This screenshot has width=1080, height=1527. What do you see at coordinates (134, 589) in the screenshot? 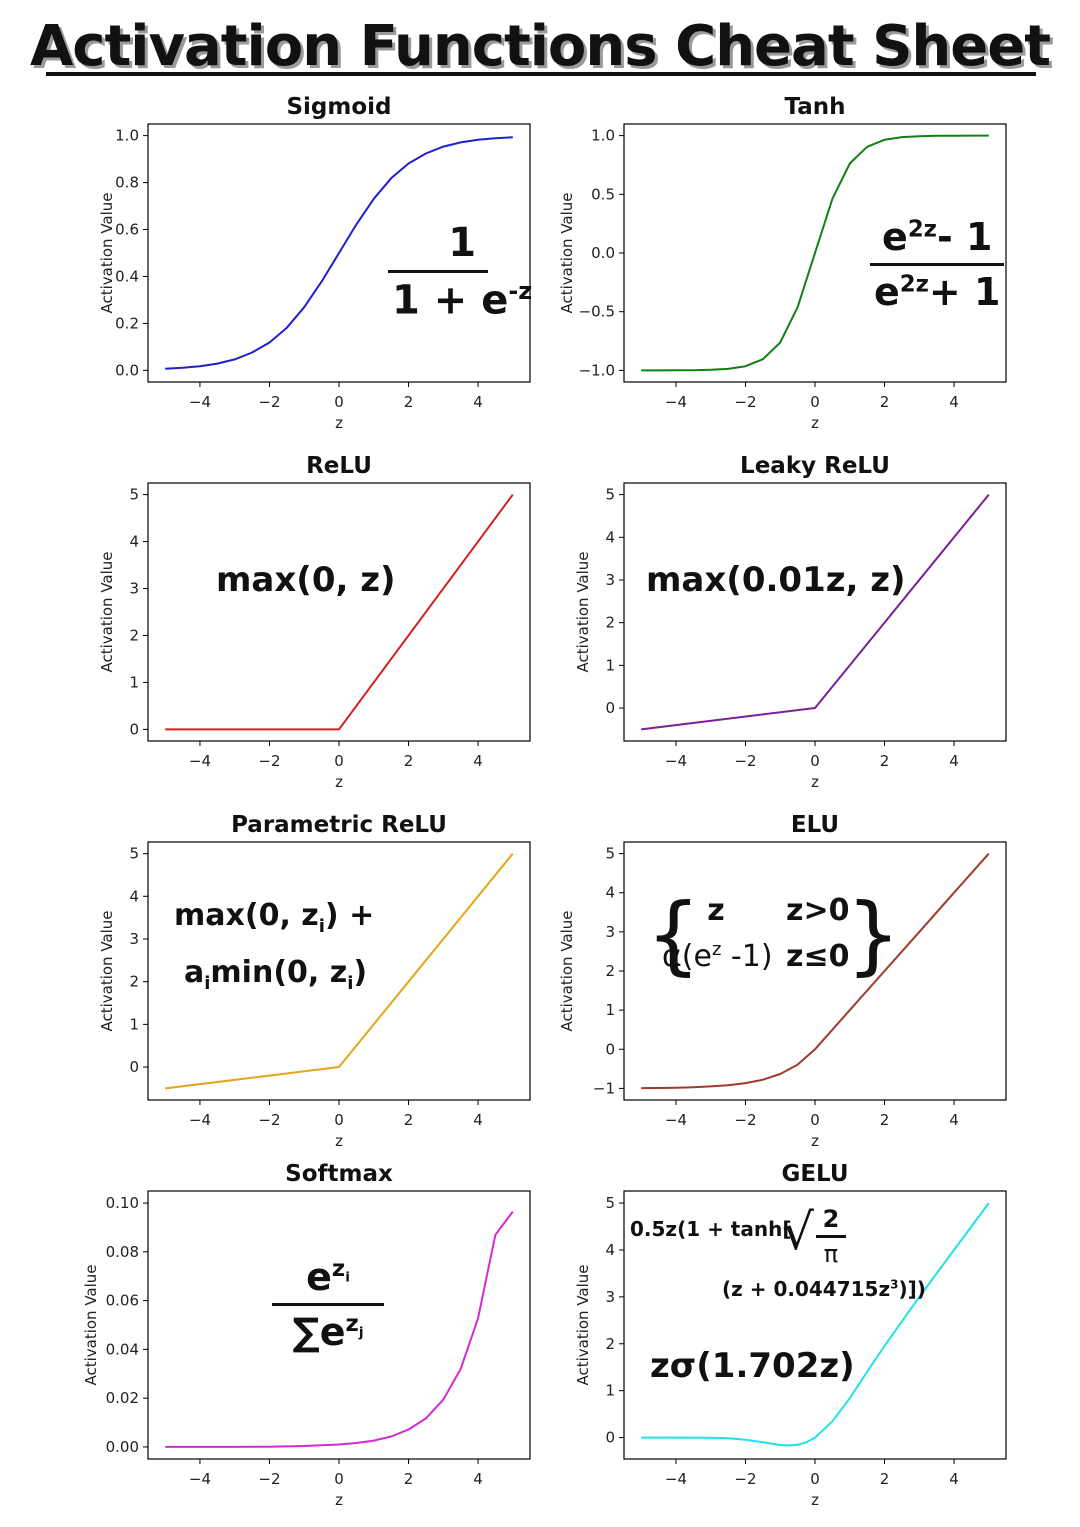
I see `relu-y-tick-label: 3` at bounding box center [134, 589].